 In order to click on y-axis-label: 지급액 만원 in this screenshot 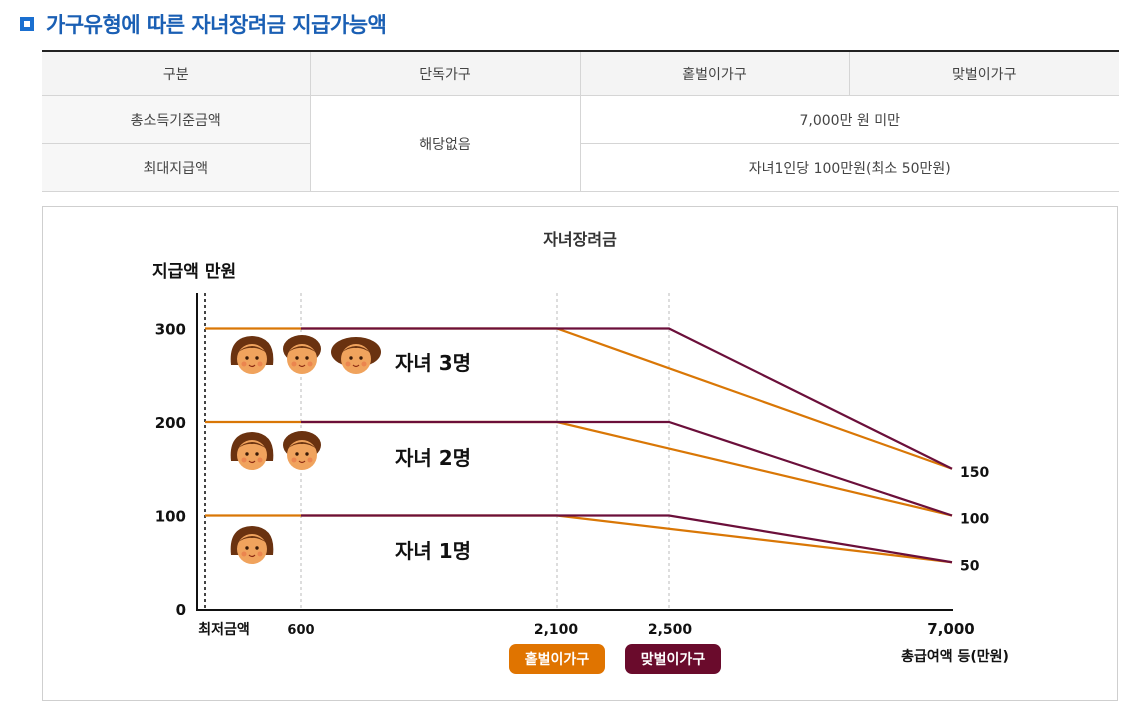, I will do `click(194, 272)`.